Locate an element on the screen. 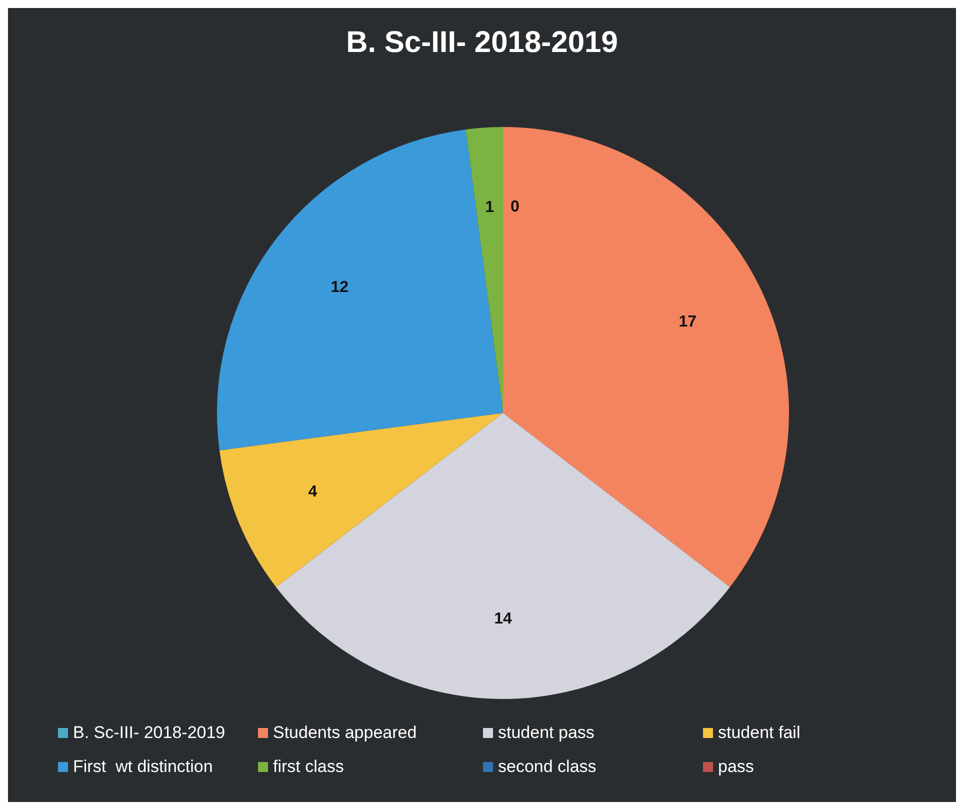 The height and width of the screenshot is (810, 964). chart-title: B. Sc-III- 2018-2019 is located at coordinates (482, 43).